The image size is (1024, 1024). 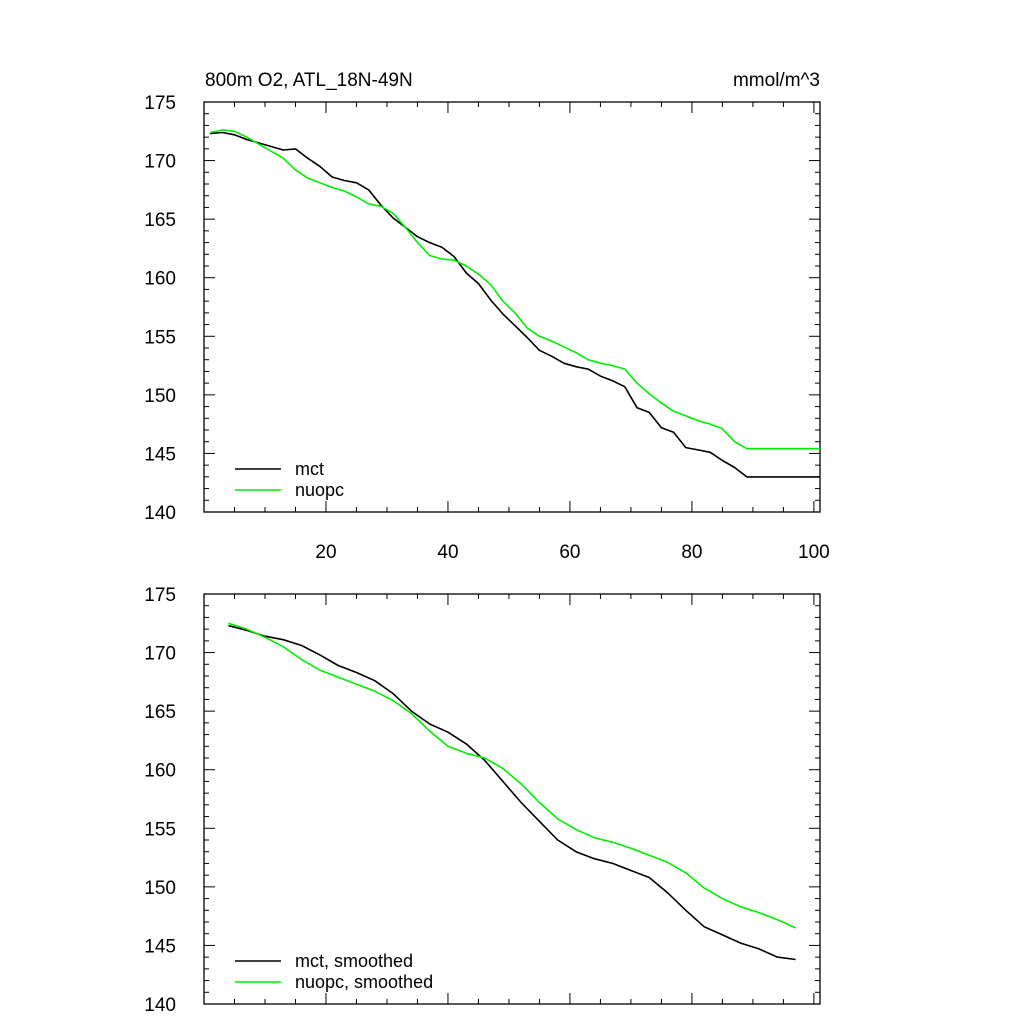 I want to click on x-tick-label: 80, so click(x=691, y=552).